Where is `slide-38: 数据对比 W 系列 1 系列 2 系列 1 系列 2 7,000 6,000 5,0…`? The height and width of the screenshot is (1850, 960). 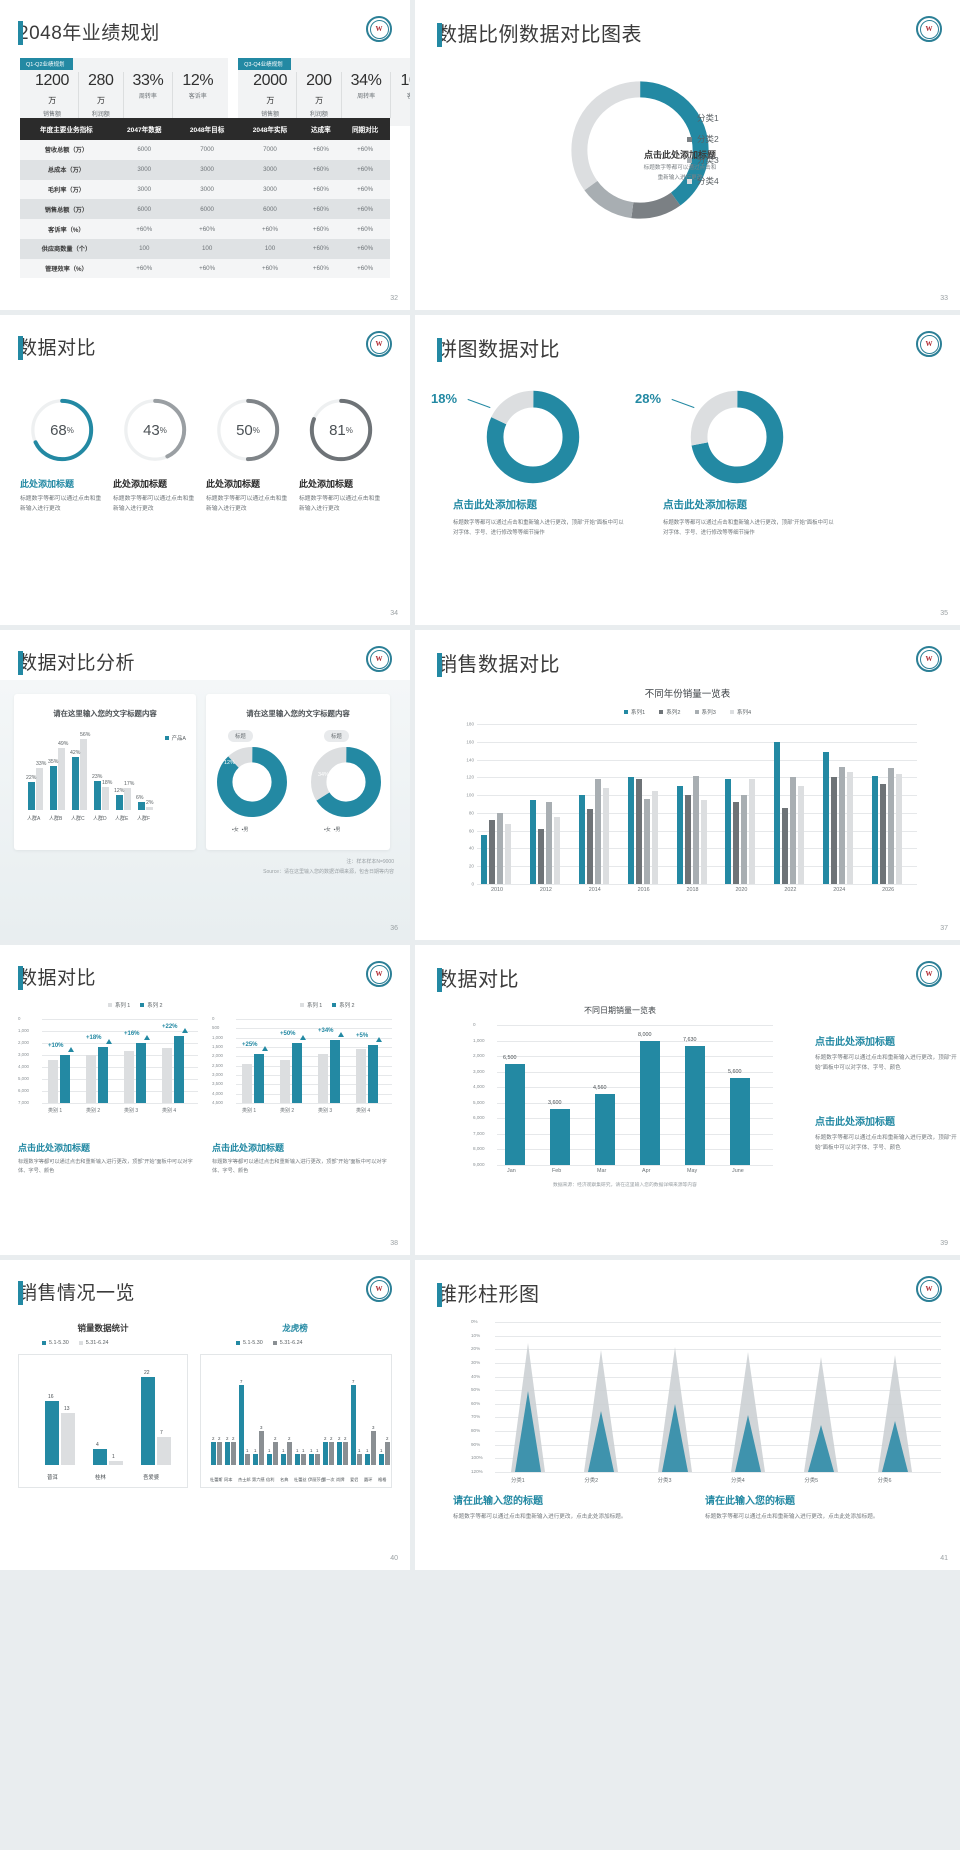
slide-38: 数据对比 W 系列 1 系列 2 系列 1 系列 2 7,000 6,000 5,0… is located at coordinates (205, 1100).